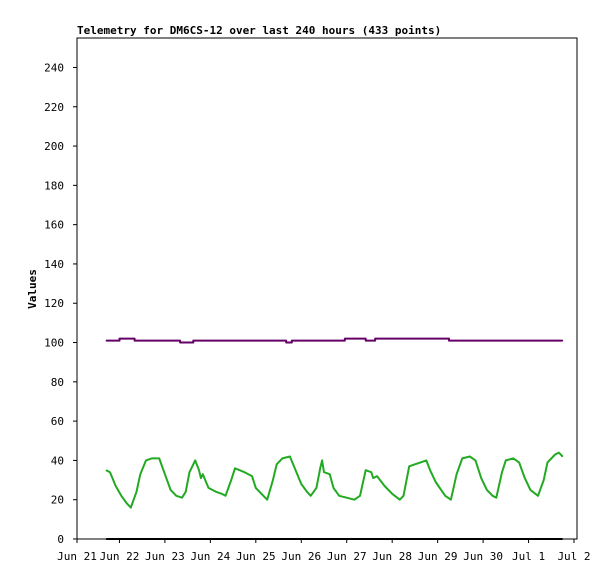 The image size is (615, 584). I want to click on y-tick-label: 60, so click(57, 421).